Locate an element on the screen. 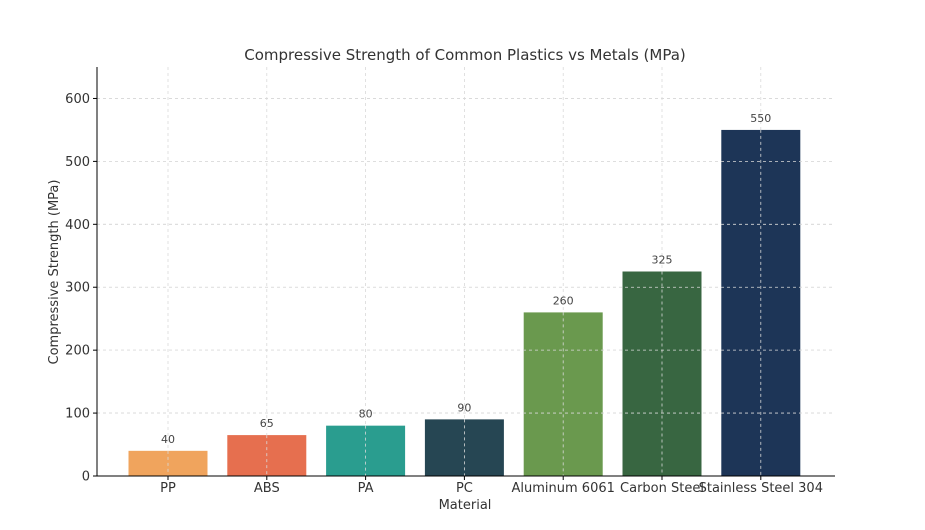 The height and width of the screenshot is (530, 925). x-tick-label: PP is located at coordinates (168, 488).